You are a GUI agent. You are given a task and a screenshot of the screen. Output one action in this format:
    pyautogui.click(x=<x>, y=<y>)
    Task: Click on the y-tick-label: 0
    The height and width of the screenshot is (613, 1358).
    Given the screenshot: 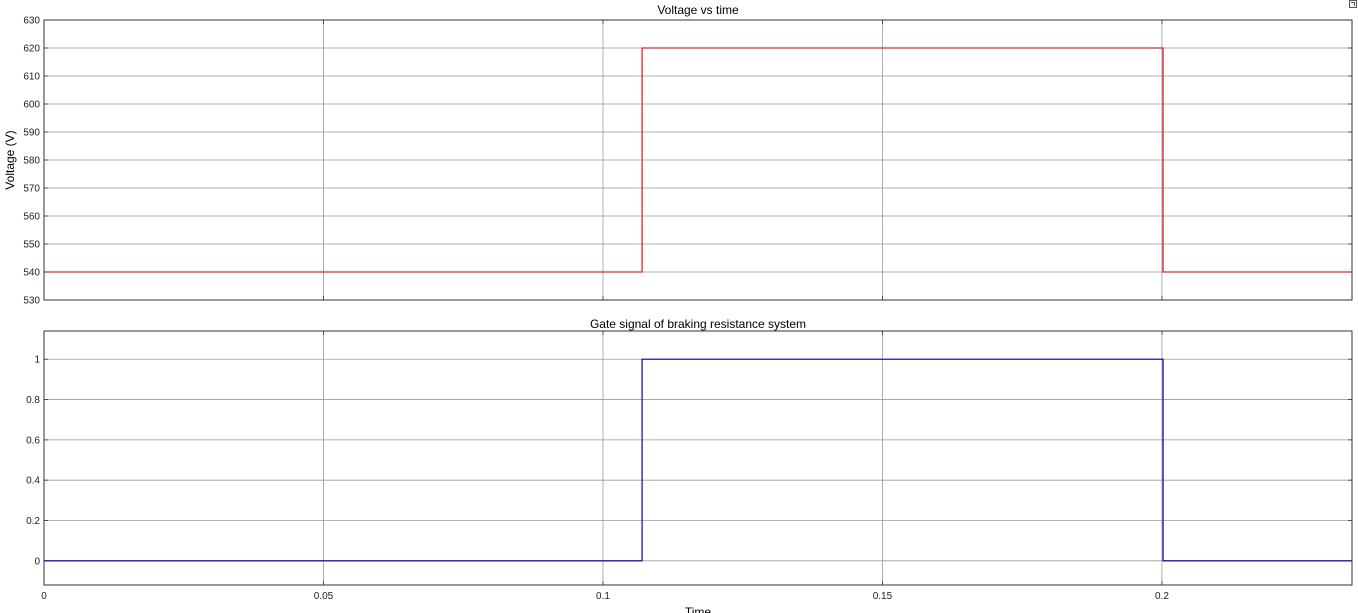 What is the action you would take?
    pyautogui.click(x=37, y=561)
    